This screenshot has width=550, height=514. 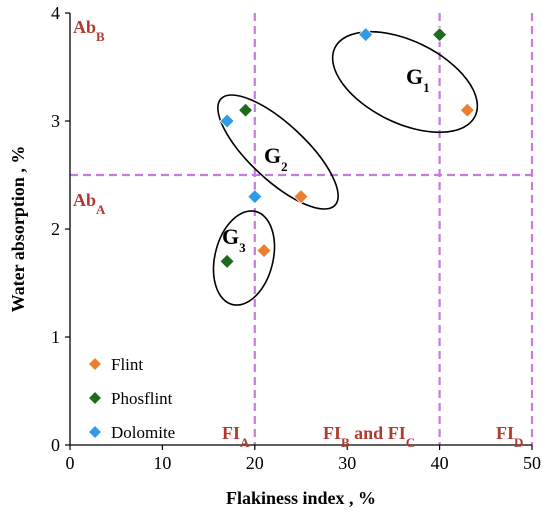 What do you see at coordinates (143, 432) in the screenshot?
I see `legend-label-dolomite: Dolomite` at bounding box center [143, 432].